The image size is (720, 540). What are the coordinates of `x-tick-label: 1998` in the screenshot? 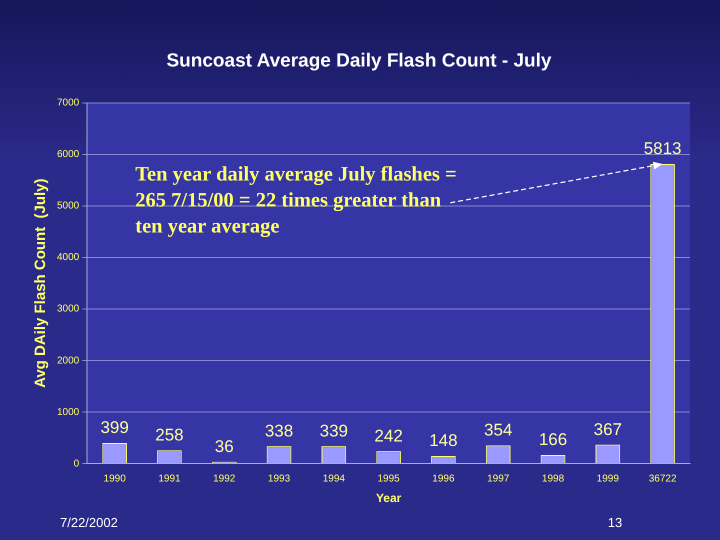 It's located at (553, 478).